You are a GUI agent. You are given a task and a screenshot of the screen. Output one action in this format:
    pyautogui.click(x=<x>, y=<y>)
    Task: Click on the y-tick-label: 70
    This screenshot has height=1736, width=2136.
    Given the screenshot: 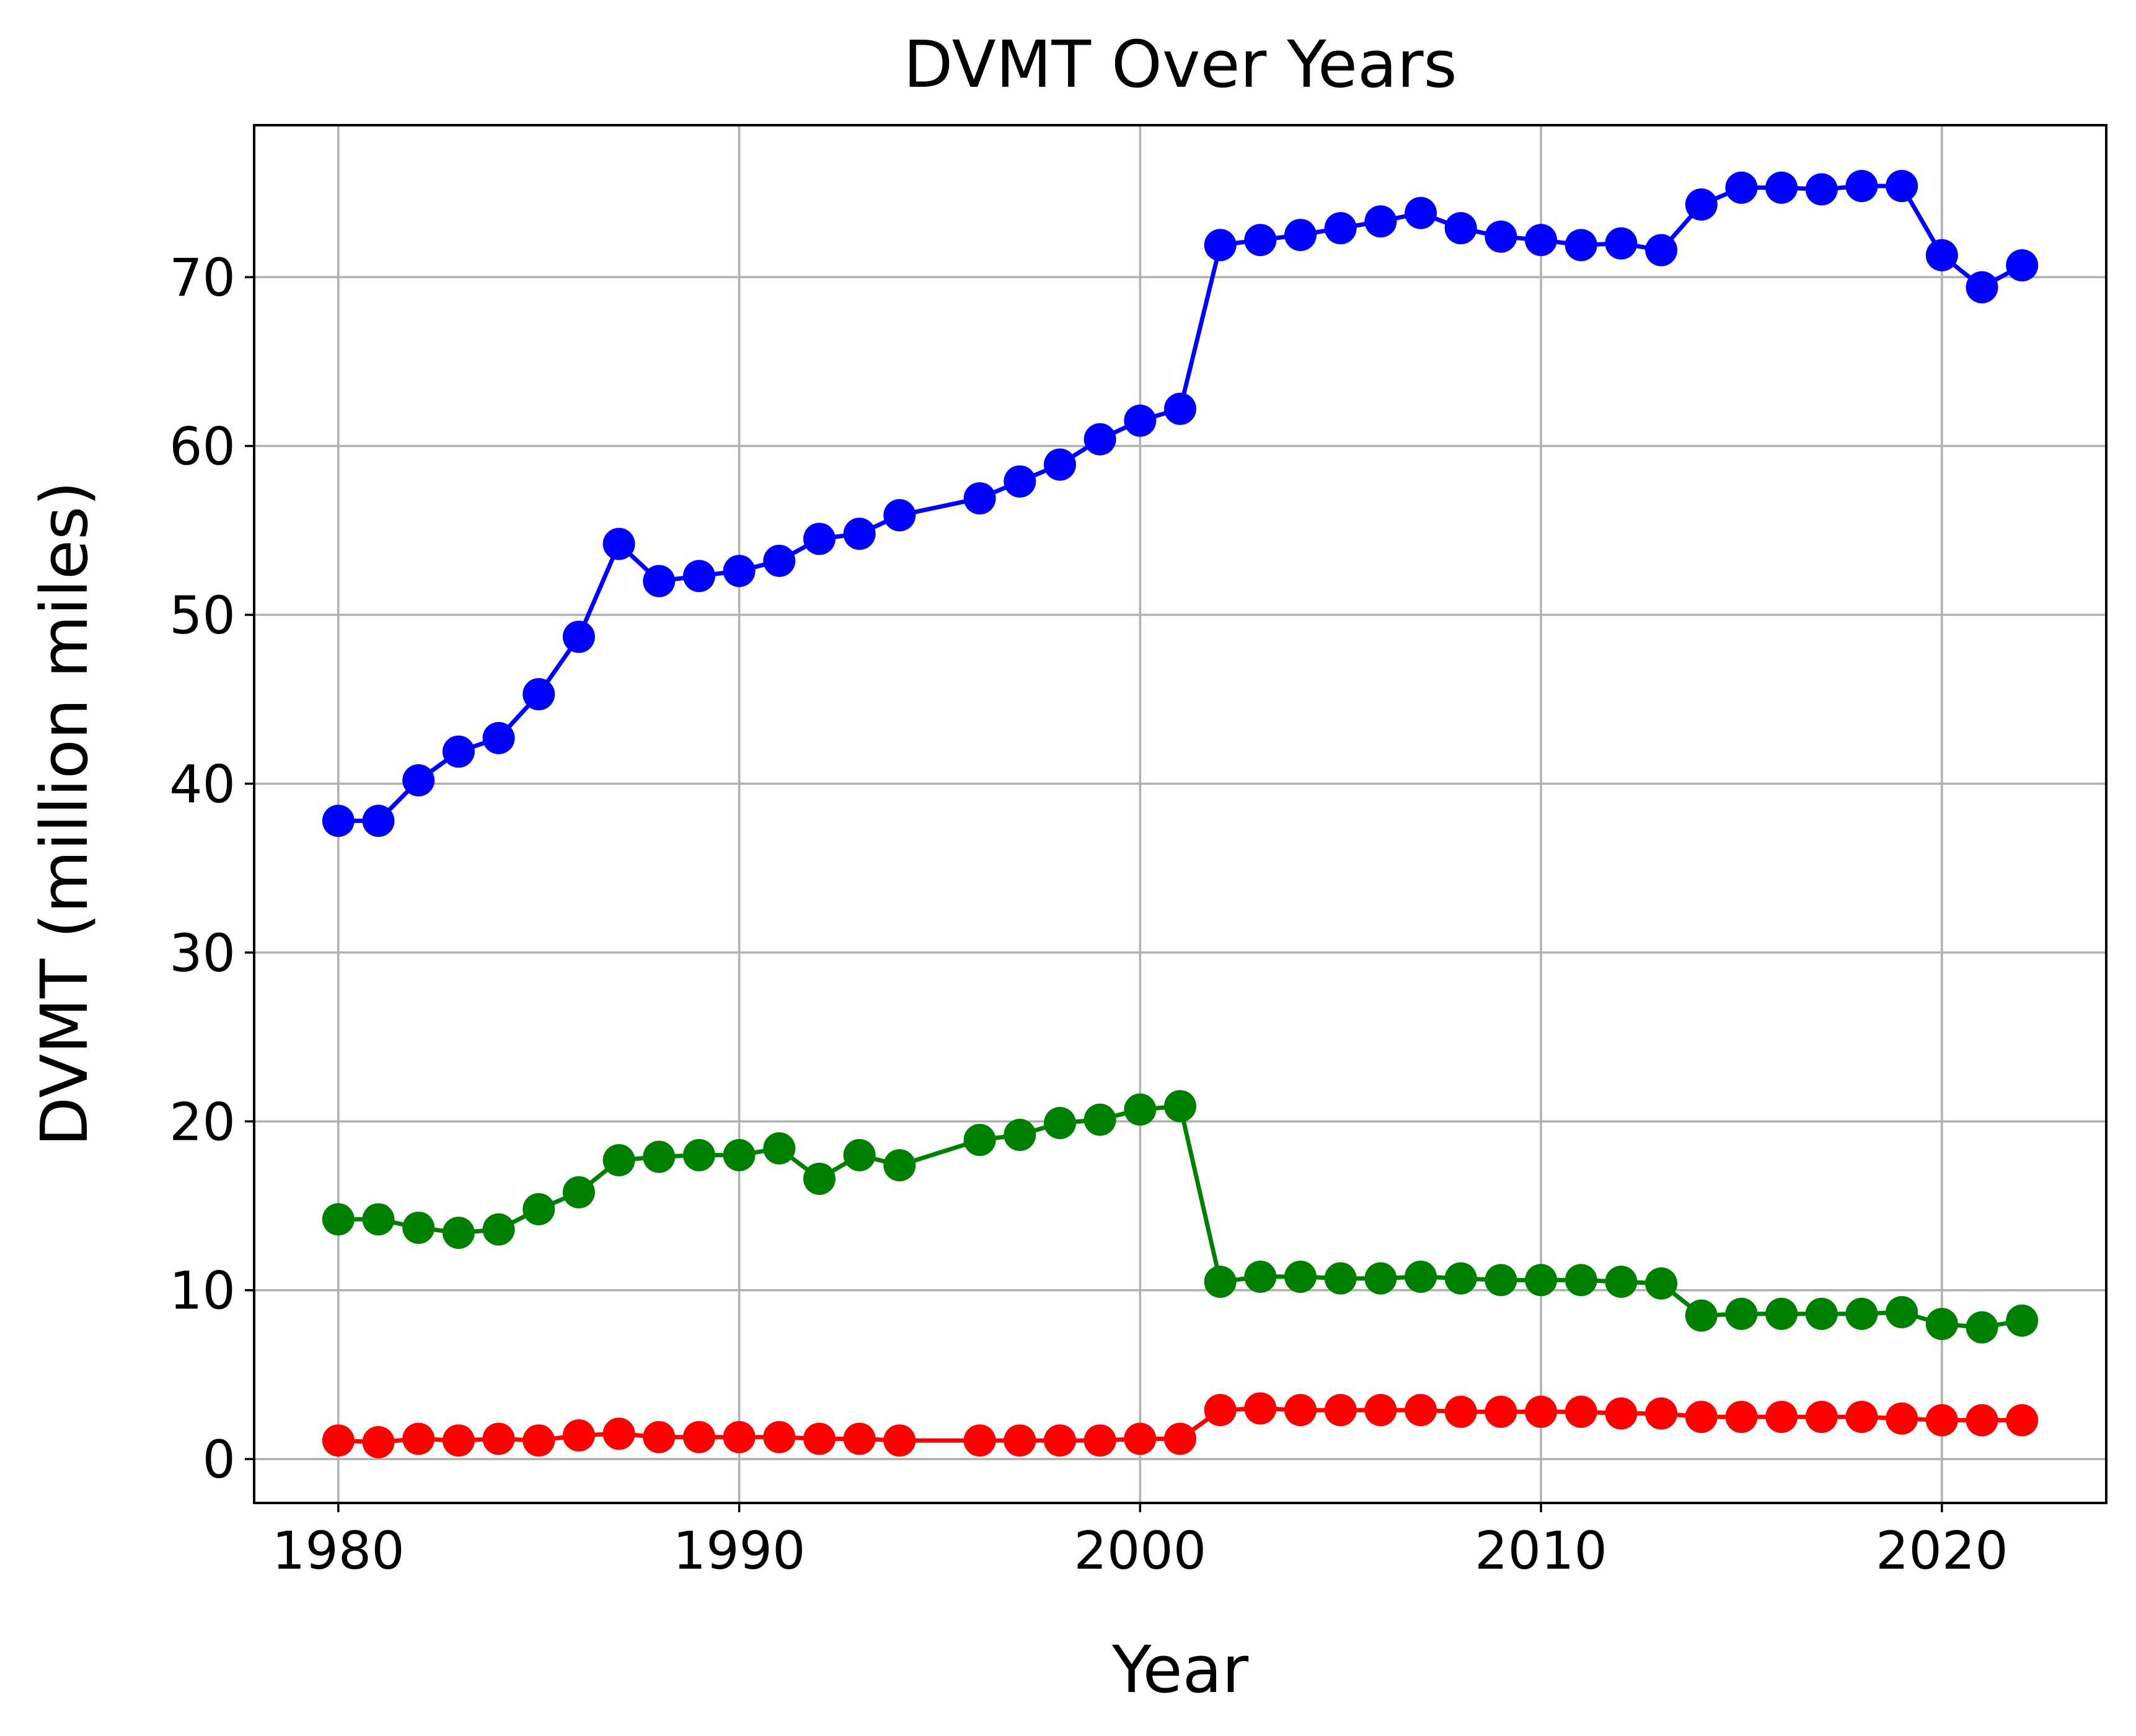 What is the action you would take?
    pyautogui.click(x=202, y=277)
    